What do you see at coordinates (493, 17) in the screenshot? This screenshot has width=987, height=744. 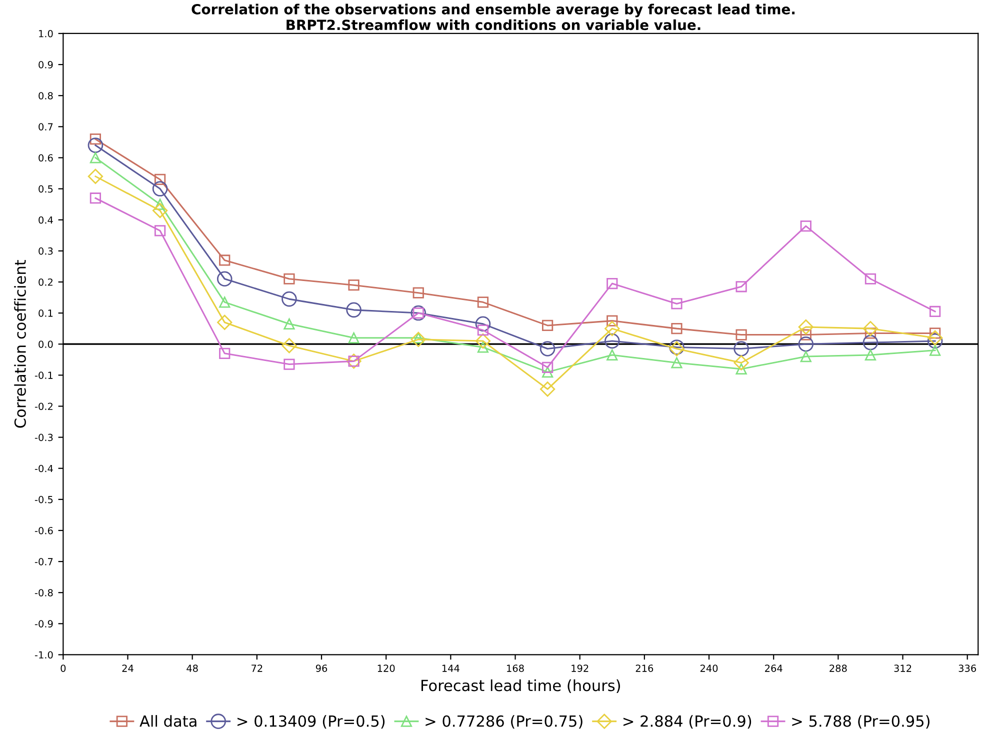 I see `chart-title: Correlation of the observations and ensemble average by forecast lead time. BRPT2.Streamflow with conditions on variable value.` at bounding box center [493, 17].